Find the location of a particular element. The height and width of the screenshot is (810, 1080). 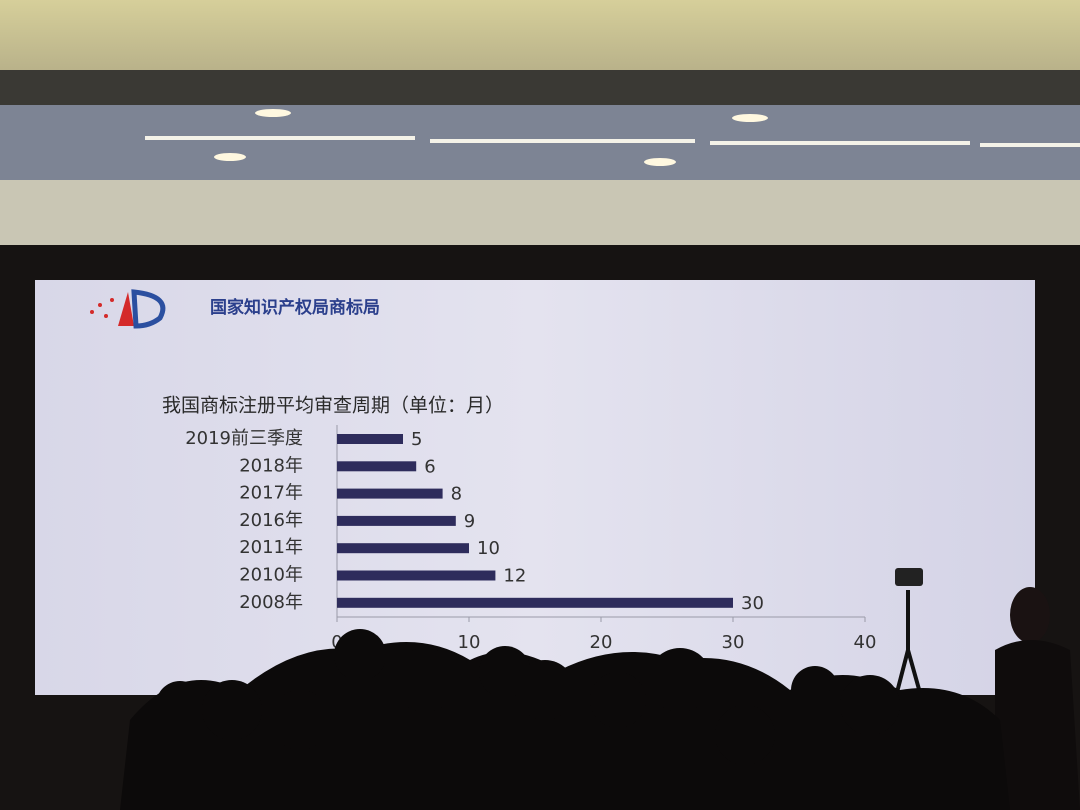

y-tick-label: 2008年 is located at coordinates (271, 602).